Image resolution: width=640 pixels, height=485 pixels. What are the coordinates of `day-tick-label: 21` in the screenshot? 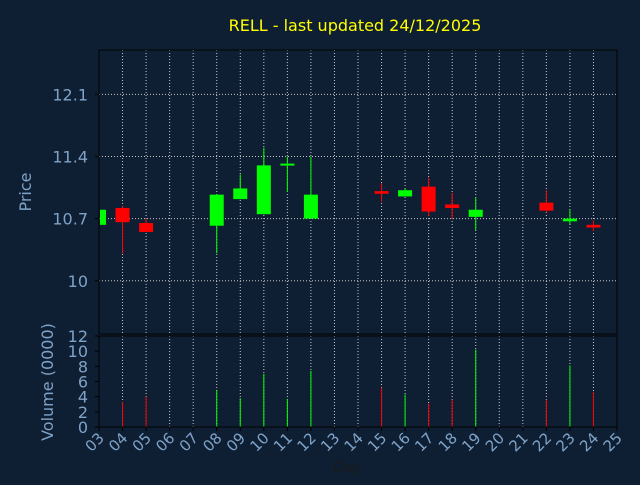 It's located at (518, 442).